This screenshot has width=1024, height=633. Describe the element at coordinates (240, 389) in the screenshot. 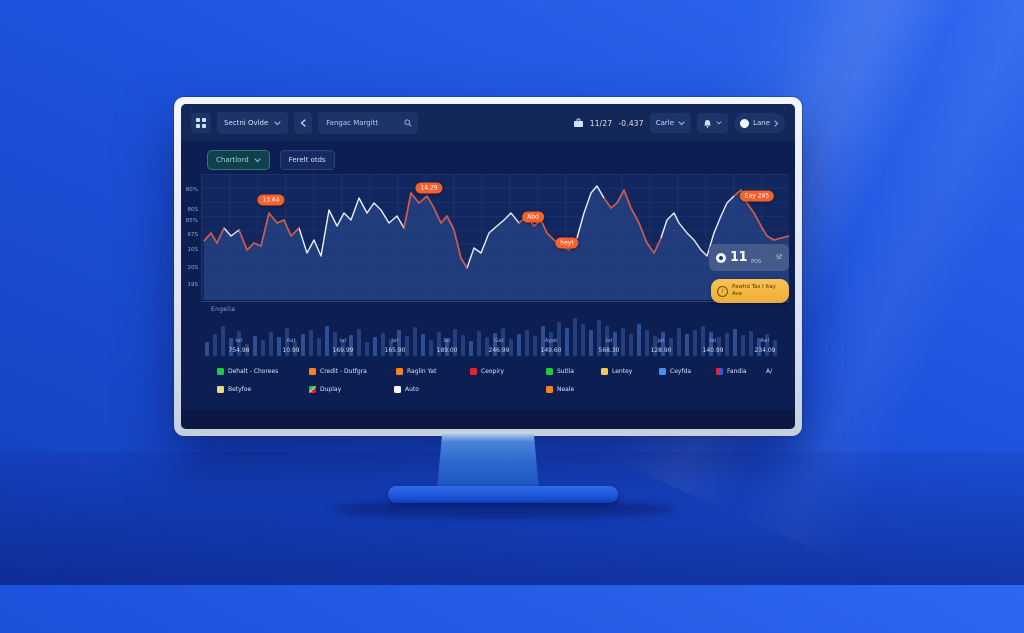

I see `legend-label: Betyfoe` at that location.